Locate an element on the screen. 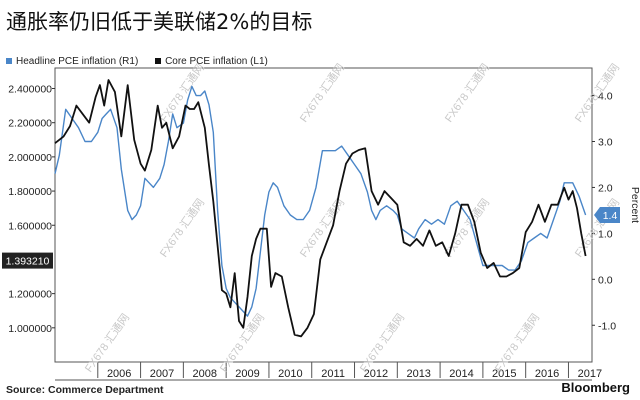 This screenshot has width=640, height=400. source-note: Source: Commerce Department is located at coordinates (85, 390).